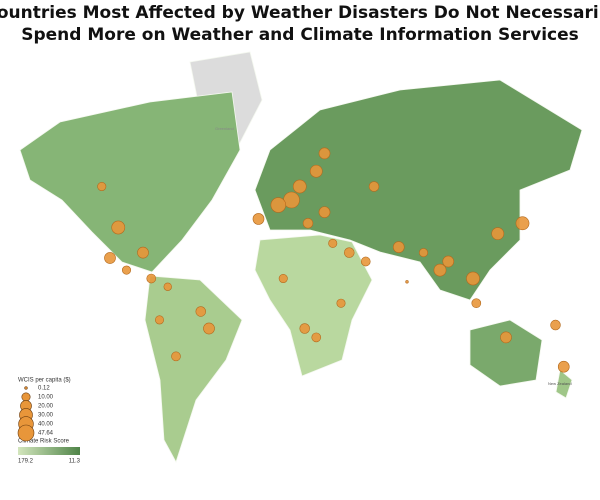 This screenshot has width=600, height=500. I want to click on north-america, so click(130, 182).